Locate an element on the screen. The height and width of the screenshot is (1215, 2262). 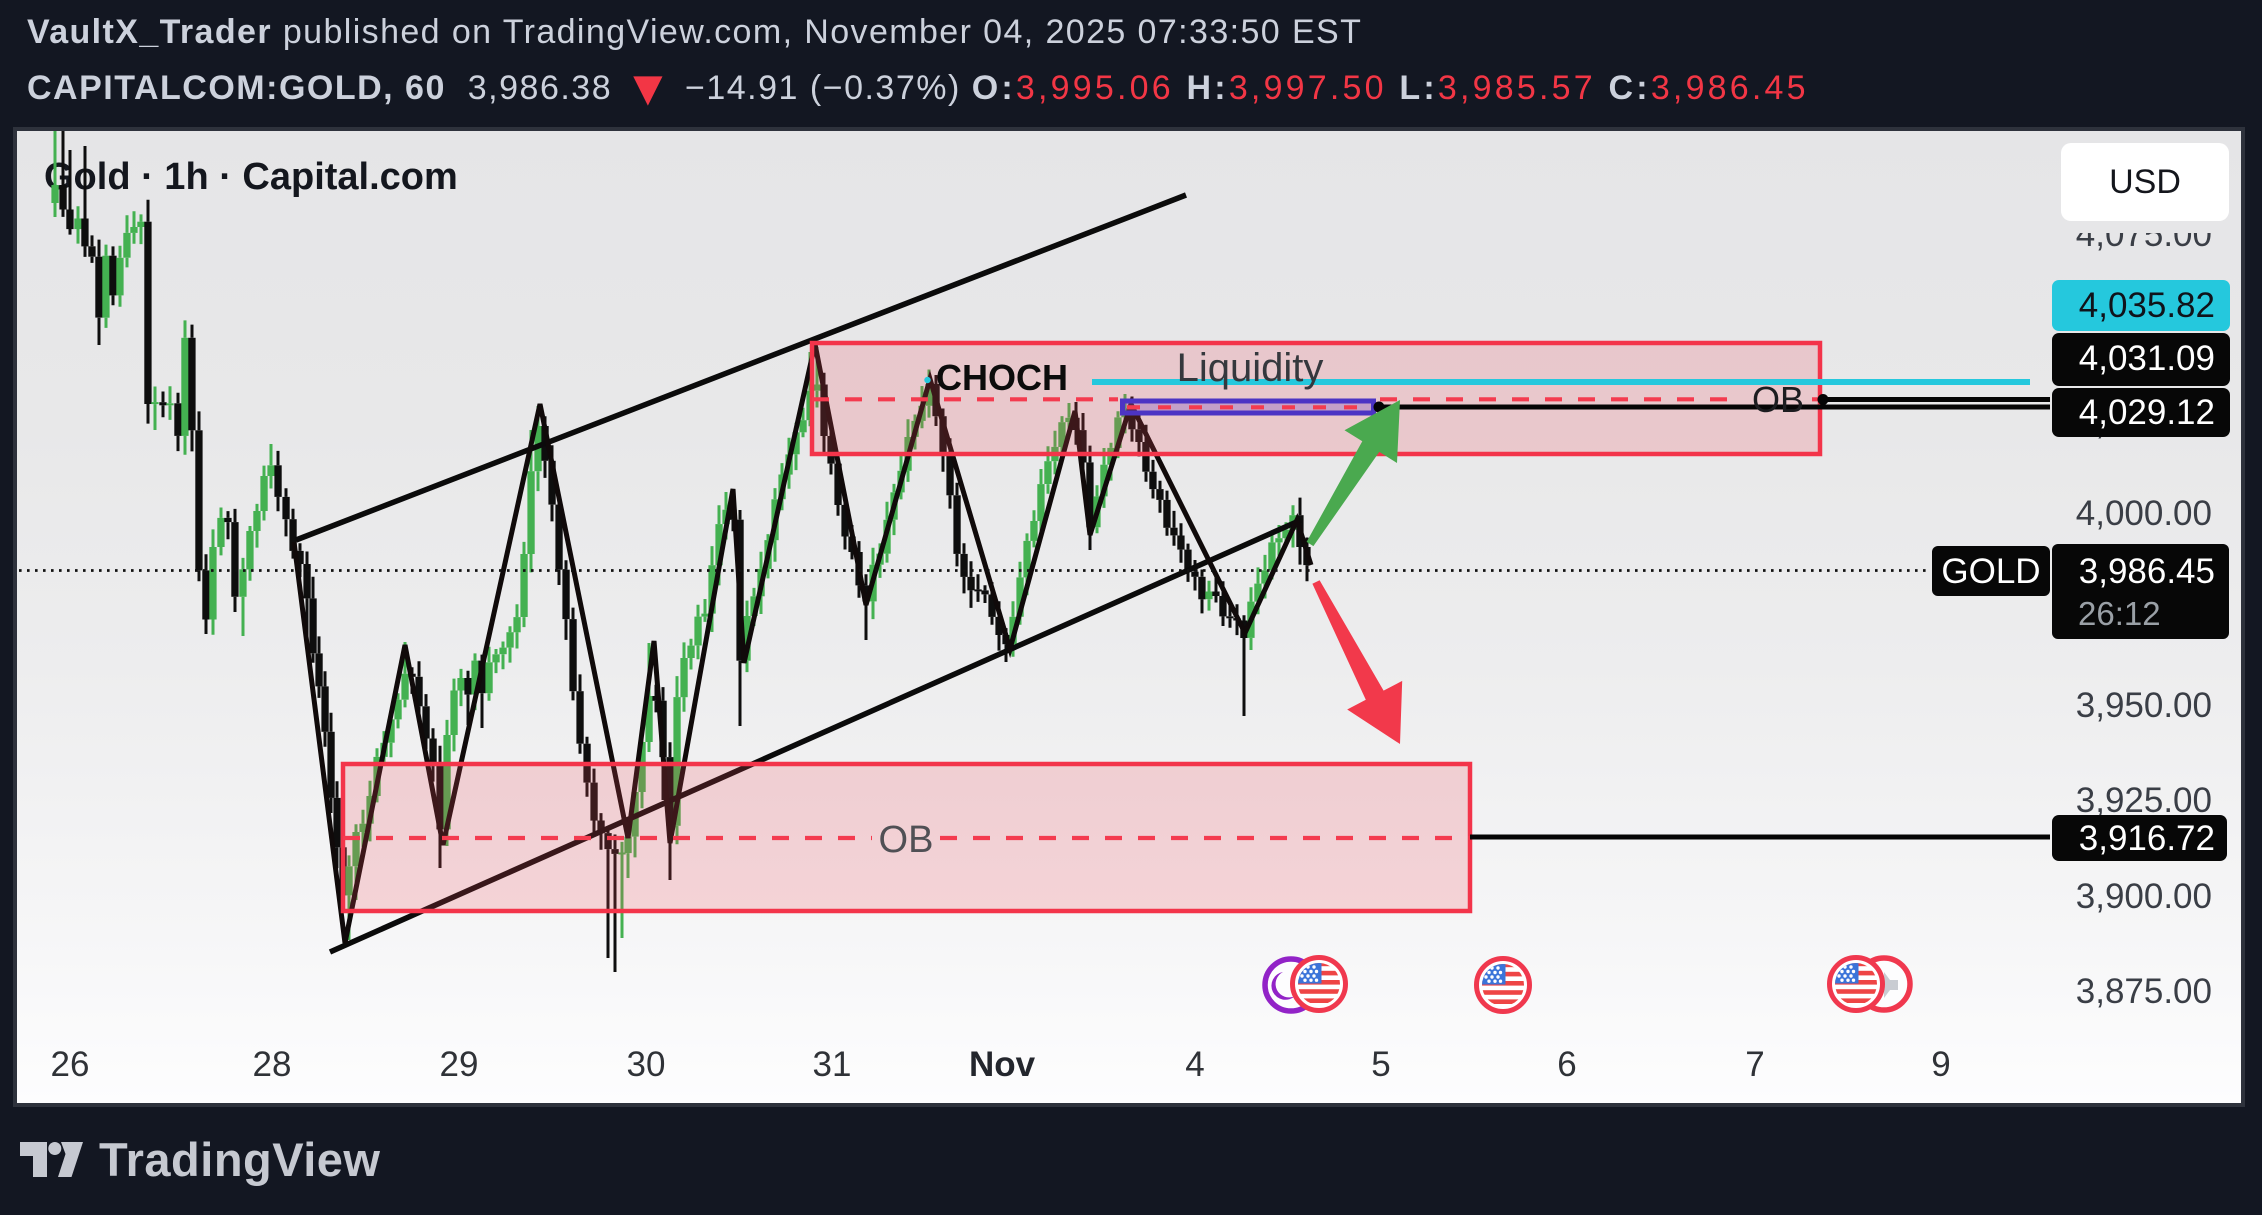
svg-text: 4,035.82 is located at coordinates (2147, 305).